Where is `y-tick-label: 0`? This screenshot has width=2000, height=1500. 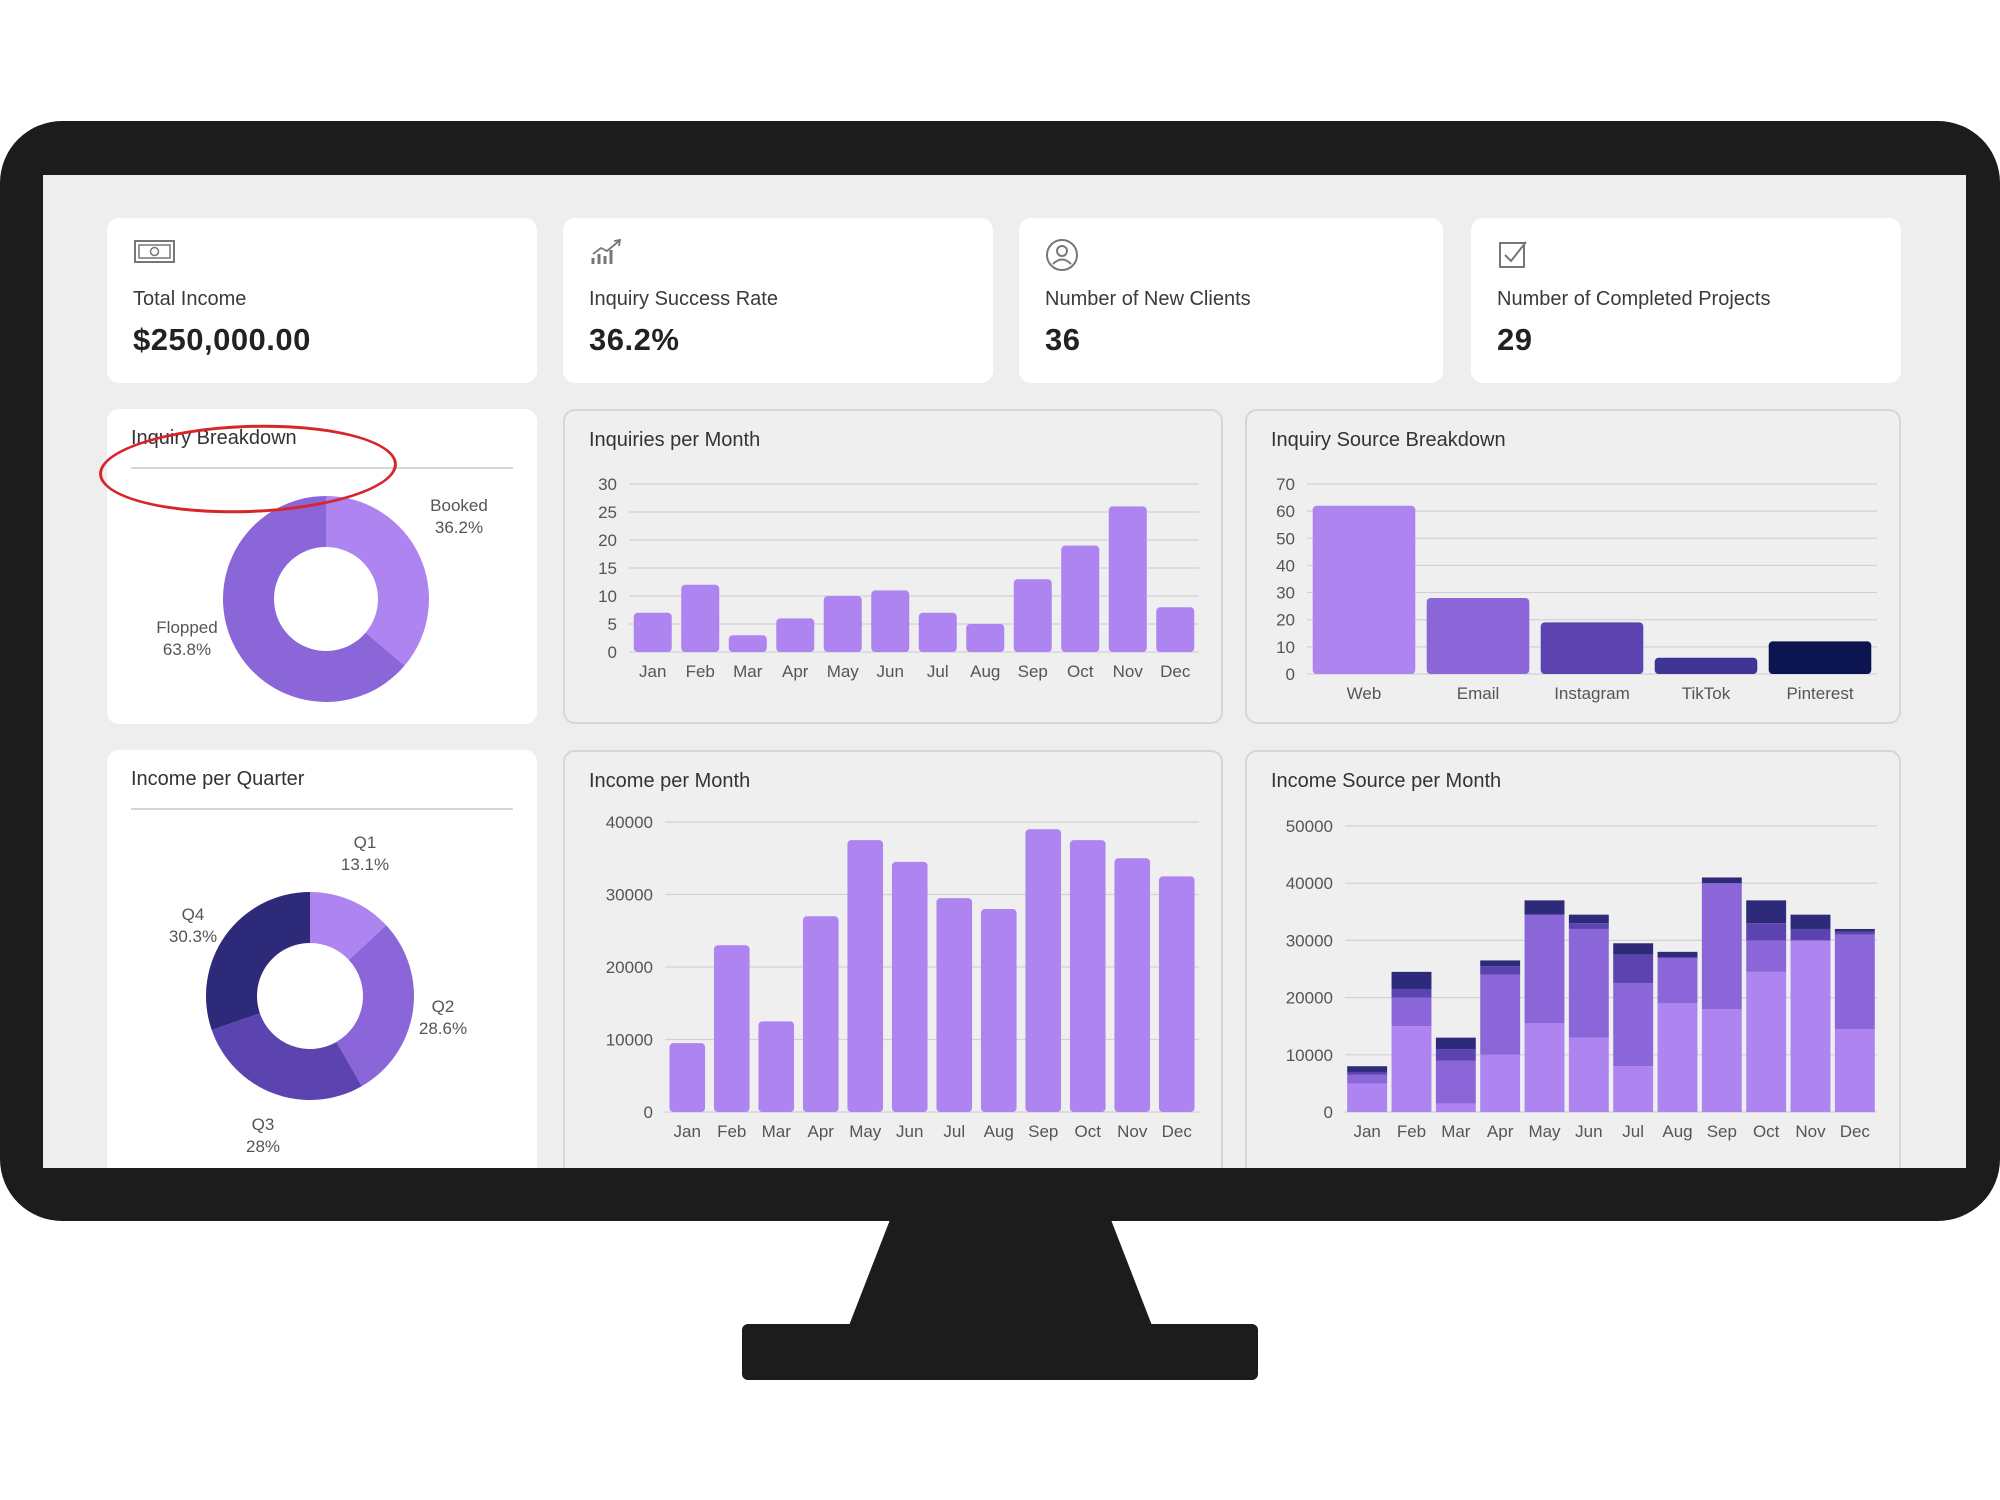
y-tick-label: 0 is located at coordinates (648, 1112).